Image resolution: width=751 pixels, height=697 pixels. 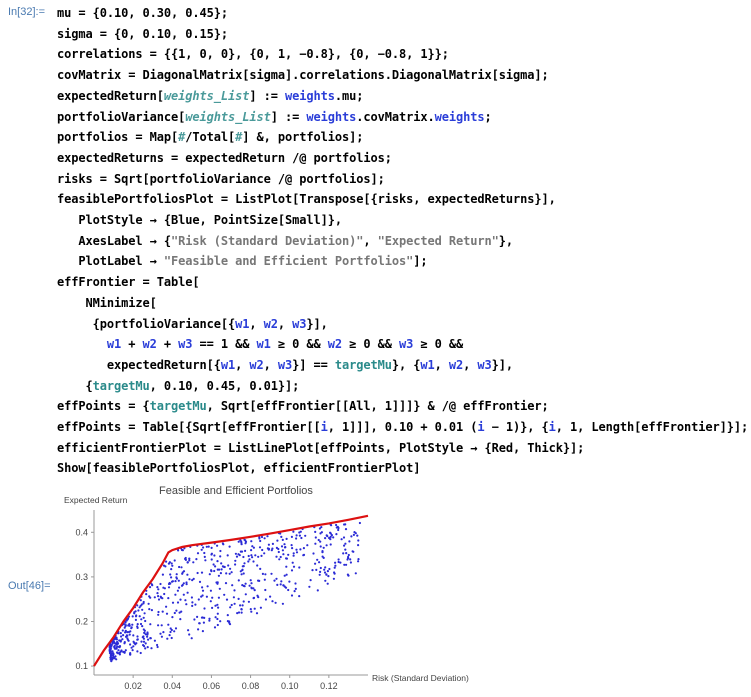 What do you see at coordinates (142, 33) in the screenshot?
I see `code-token: sigma = {0, 0.10, 0.15};` at bounding box center [142, 33].